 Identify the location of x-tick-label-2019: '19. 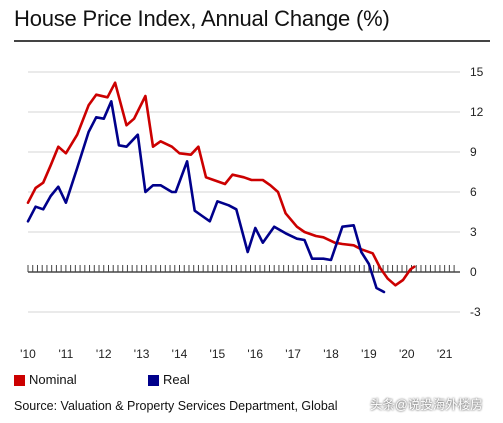
(369, 354).